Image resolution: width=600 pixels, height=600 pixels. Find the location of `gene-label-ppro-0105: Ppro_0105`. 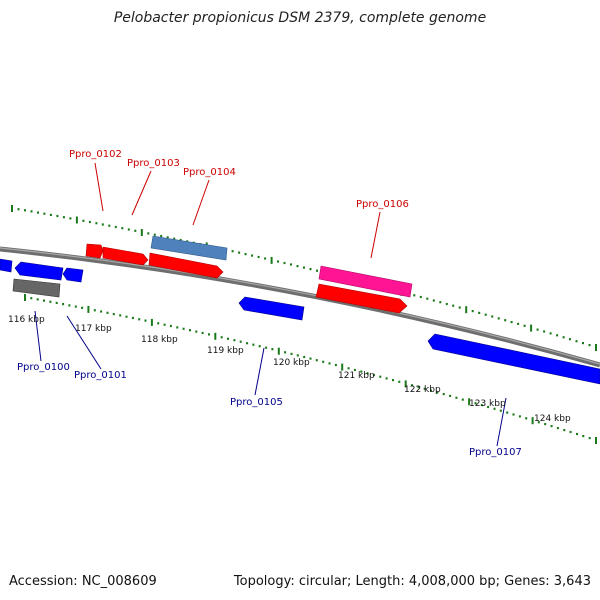

gene-label-ppro-0105: Ppro_0105 is located at coordinates (256, 402).